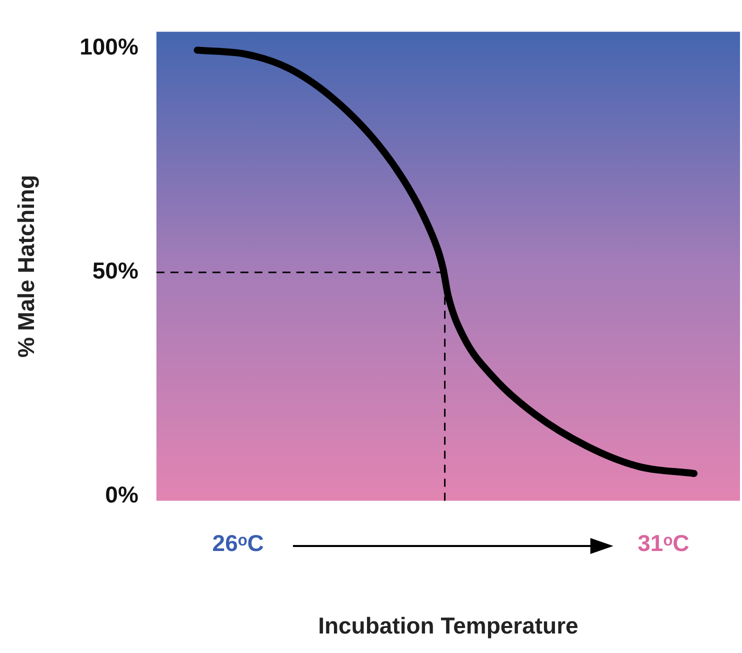 The height and width of the screenshot is (653, 742). What do you see at coordinates (448, 625) in the screenshot?
I see `x-axis-title: Incubation Temperature` at bounding box center [448, 625].